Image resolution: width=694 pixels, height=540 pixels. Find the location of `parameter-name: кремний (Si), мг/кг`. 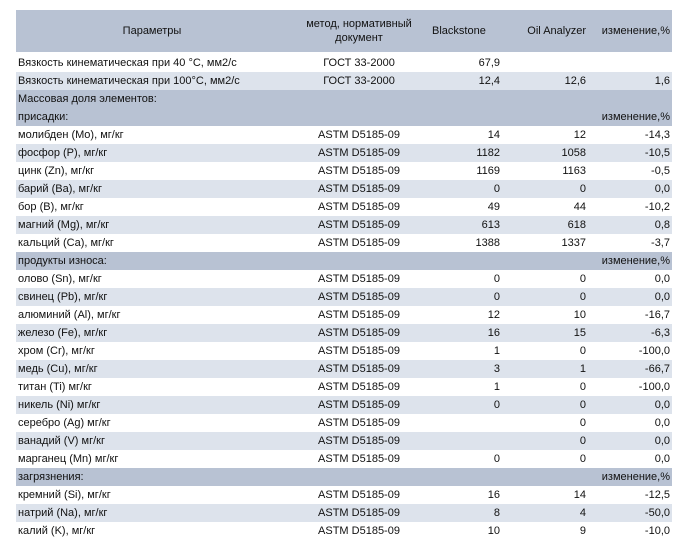

parameter-name: кремний (Si), мг/кг is located at coordinates (152, 495).